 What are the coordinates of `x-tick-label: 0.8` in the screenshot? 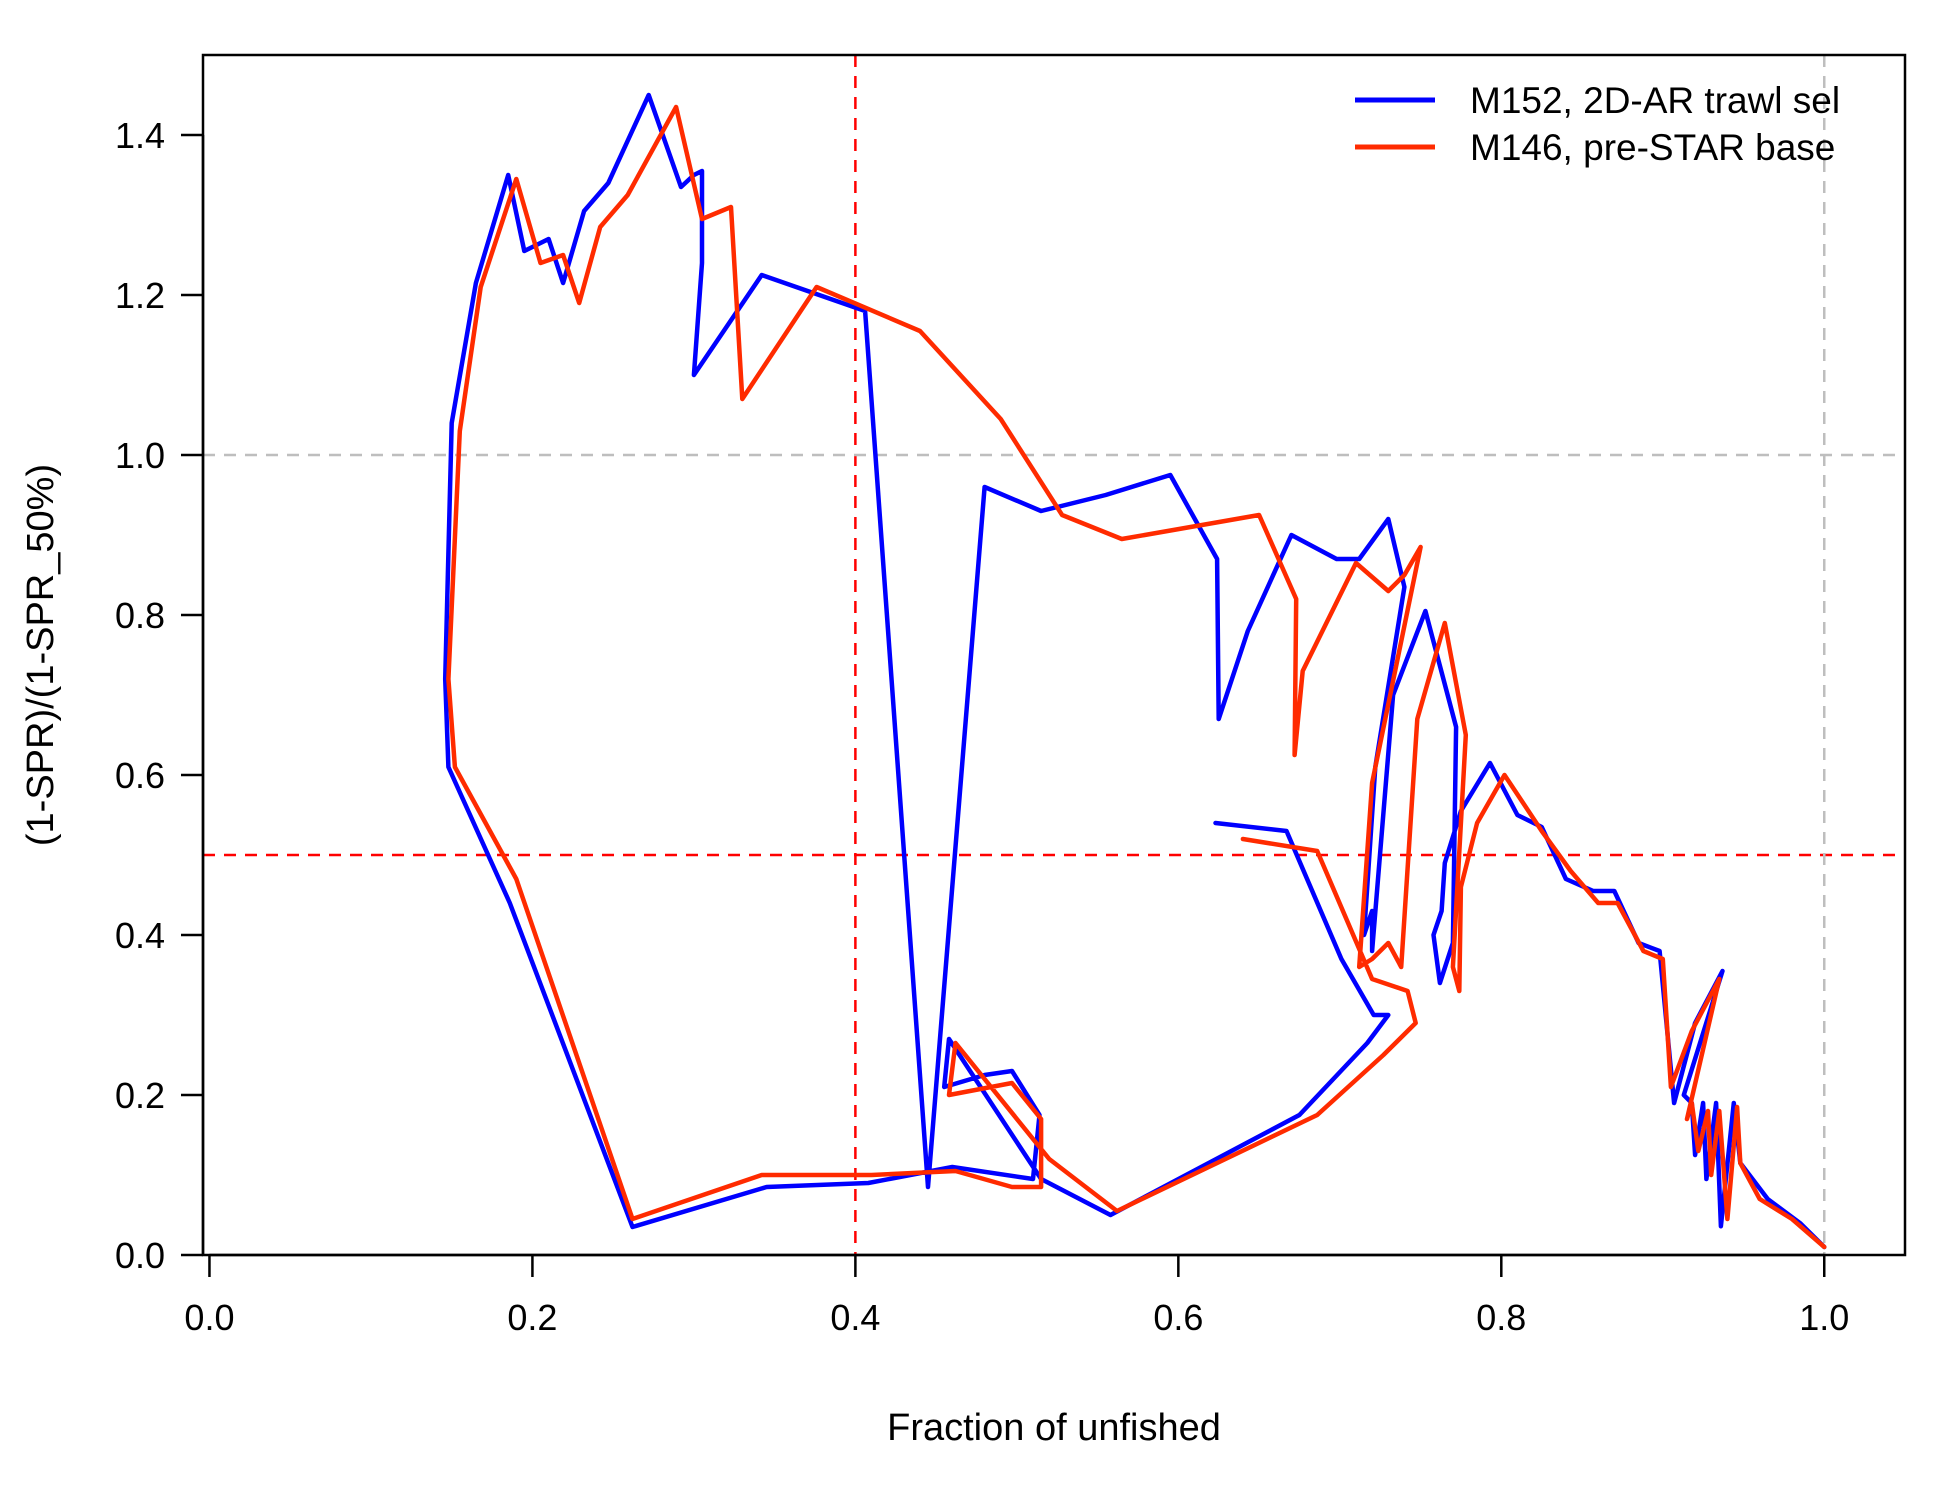 It's located at (1501, 1317).